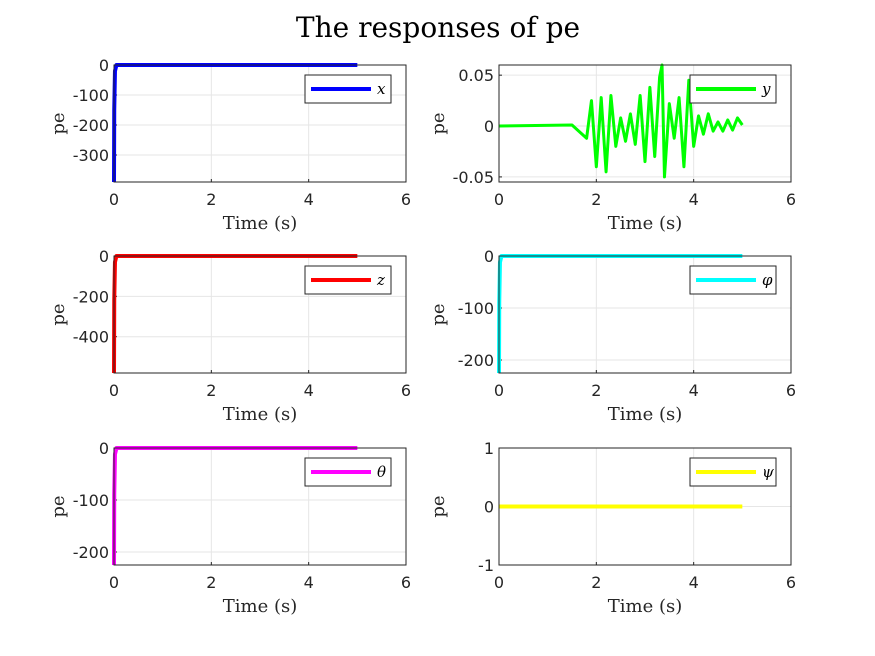 The height and width of the screenshot is (656, 875). Describe the element at coordinates (486, 565) in the screenshot. I see `y-tick-label: -1` at that location.